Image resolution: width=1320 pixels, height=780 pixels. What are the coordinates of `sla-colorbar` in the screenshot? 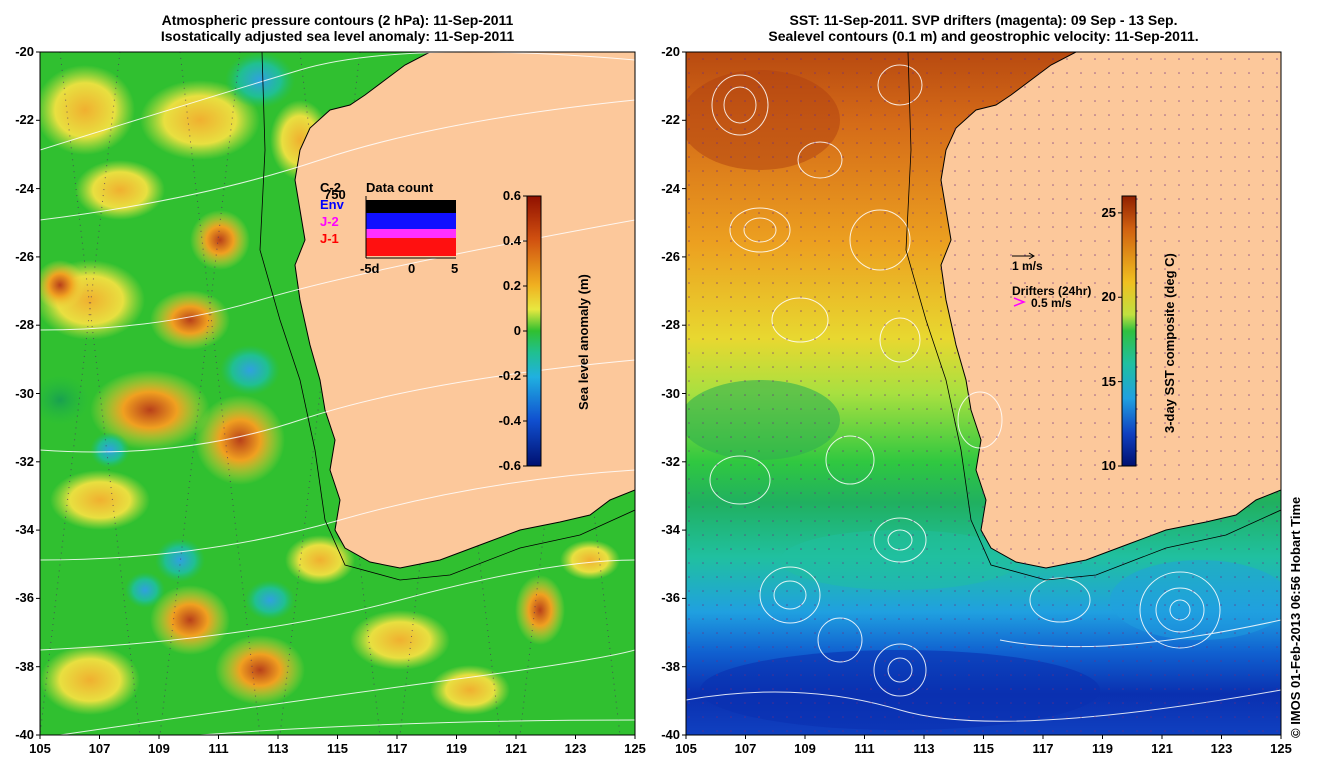 It's located at (534, 331).